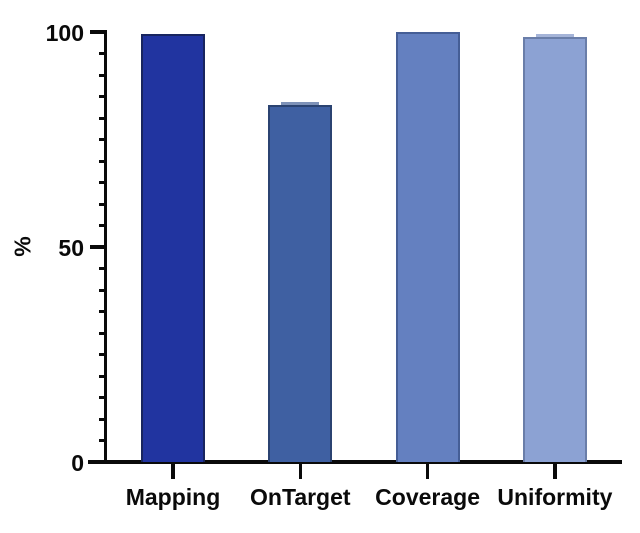  I want to click on y-axis-line, so click(105, 247).